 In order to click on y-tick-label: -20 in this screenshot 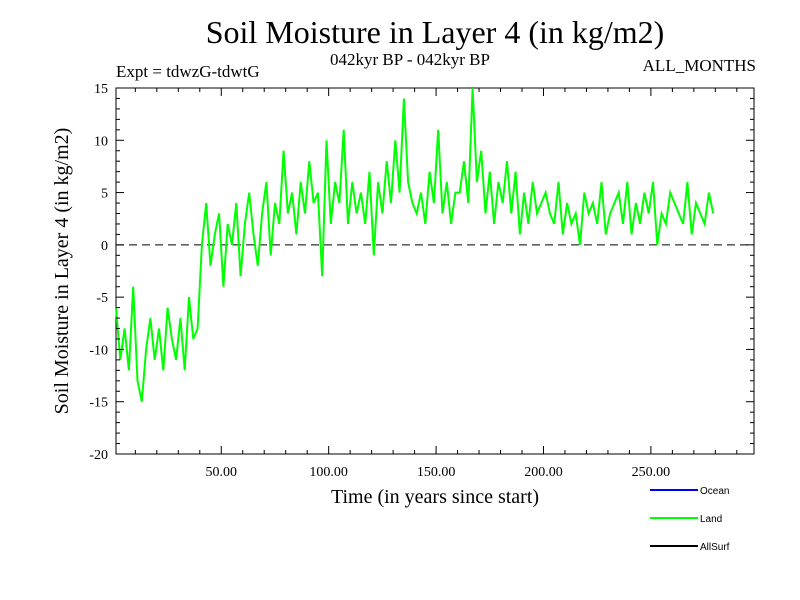, I will do `click(98, 455)`.